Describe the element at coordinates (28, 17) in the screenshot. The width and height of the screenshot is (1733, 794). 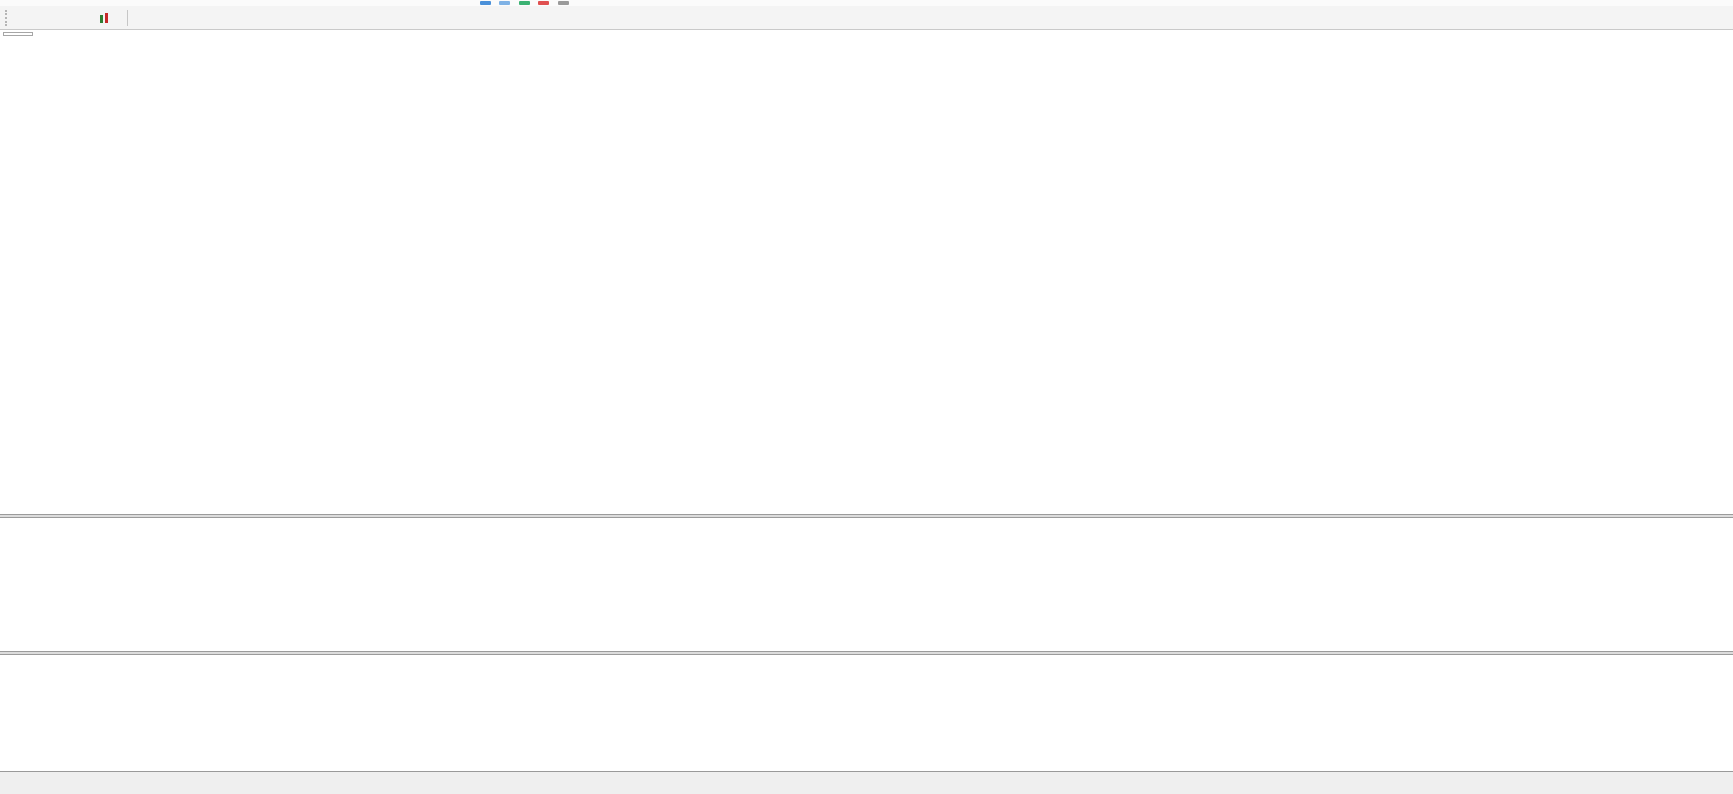
I see `chart-layout-button` at that location.